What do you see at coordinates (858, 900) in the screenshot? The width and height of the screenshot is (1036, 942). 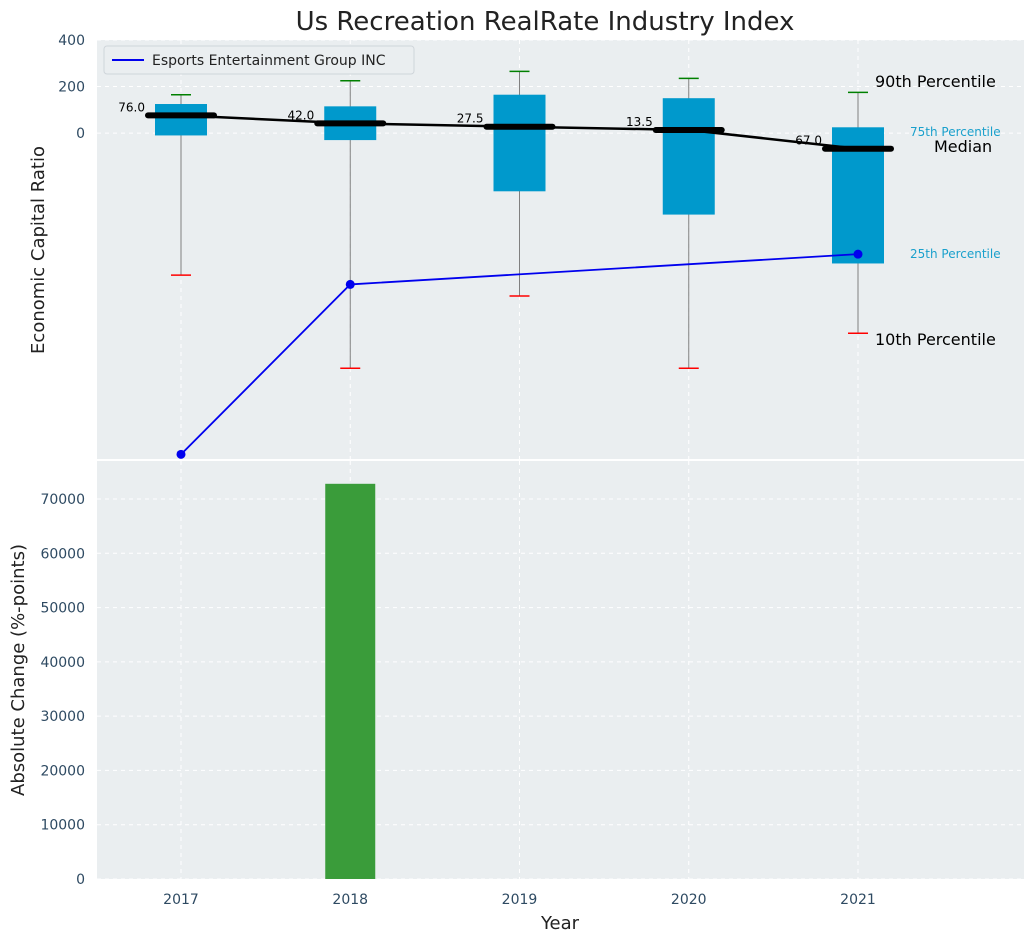 I see `xtick-label: 2021` at bounding box center [858, 900].